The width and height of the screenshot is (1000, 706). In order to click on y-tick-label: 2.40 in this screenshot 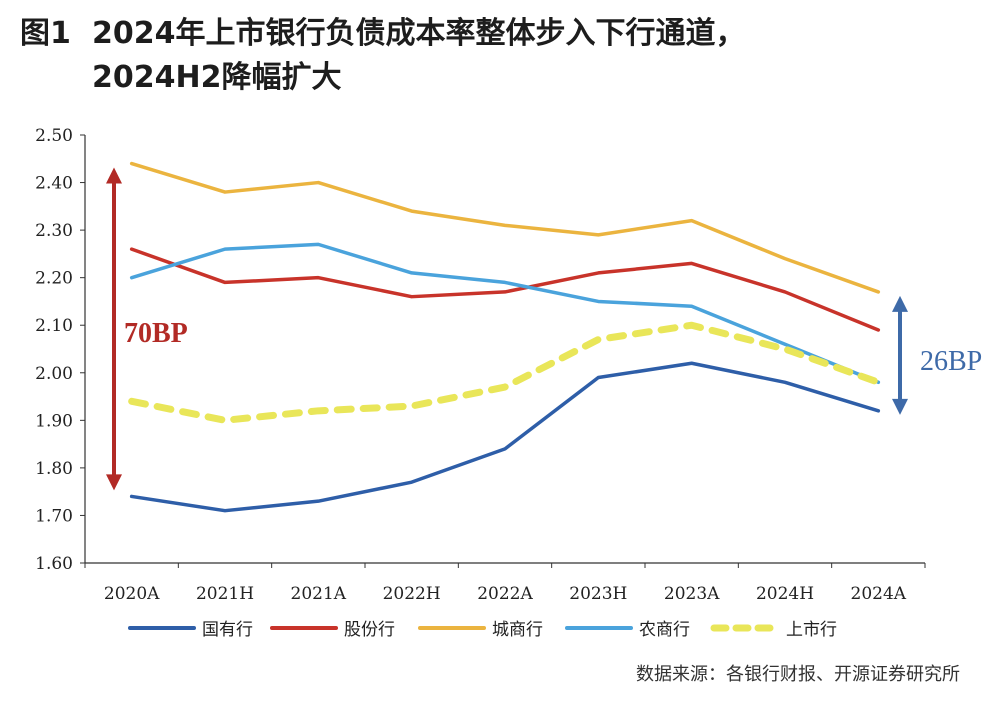, I will do `click(54, 184)`.